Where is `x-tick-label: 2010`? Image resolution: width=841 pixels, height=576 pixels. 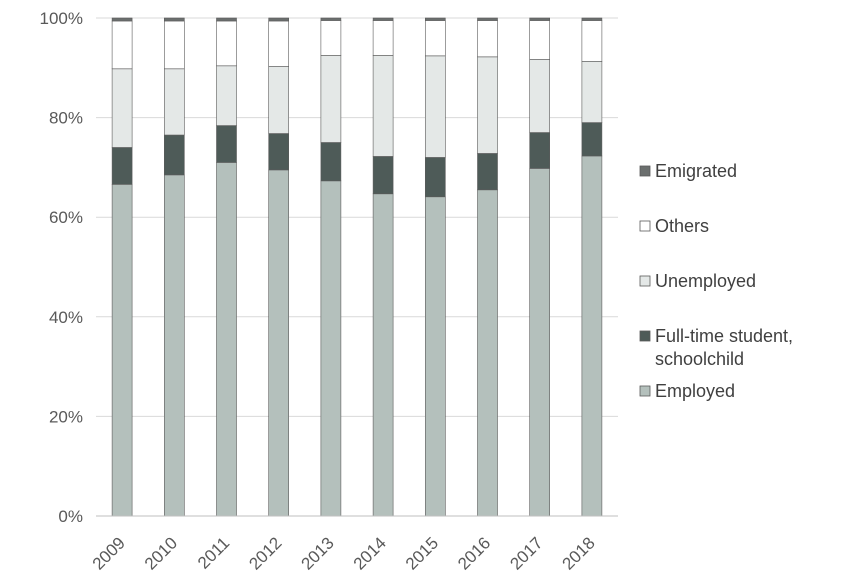
x-tick-label: 2010 is located at coordinates (161, 553).